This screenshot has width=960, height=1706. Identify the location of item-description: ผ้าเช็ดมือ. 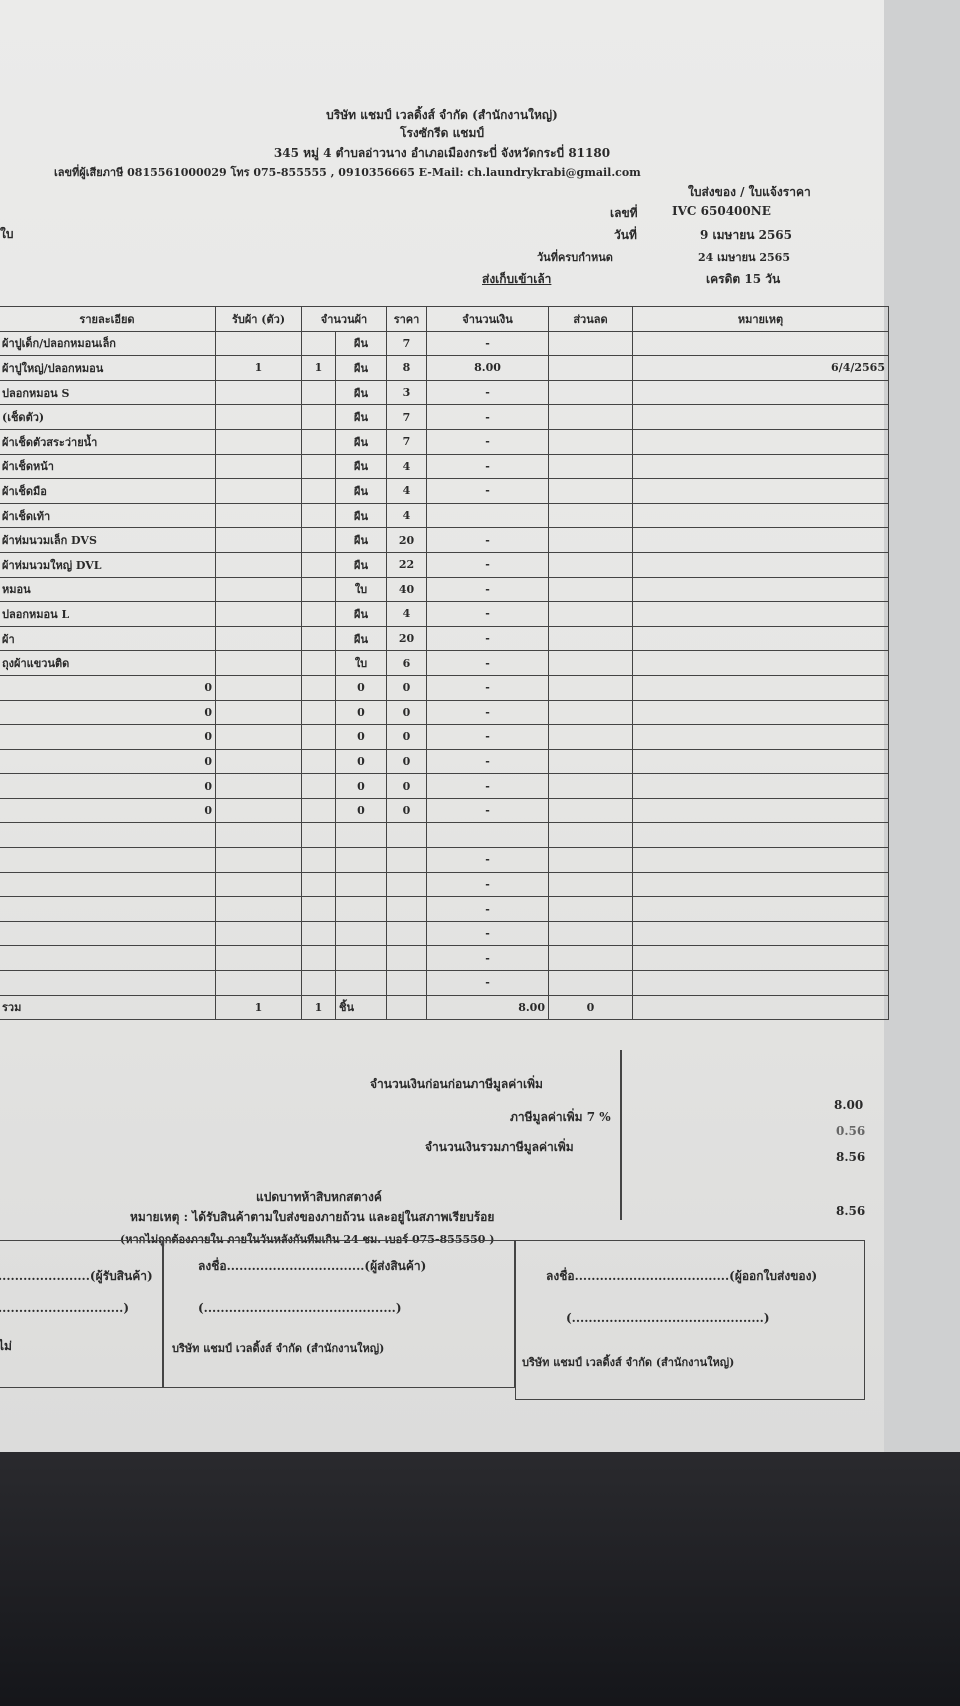
(108, 491).